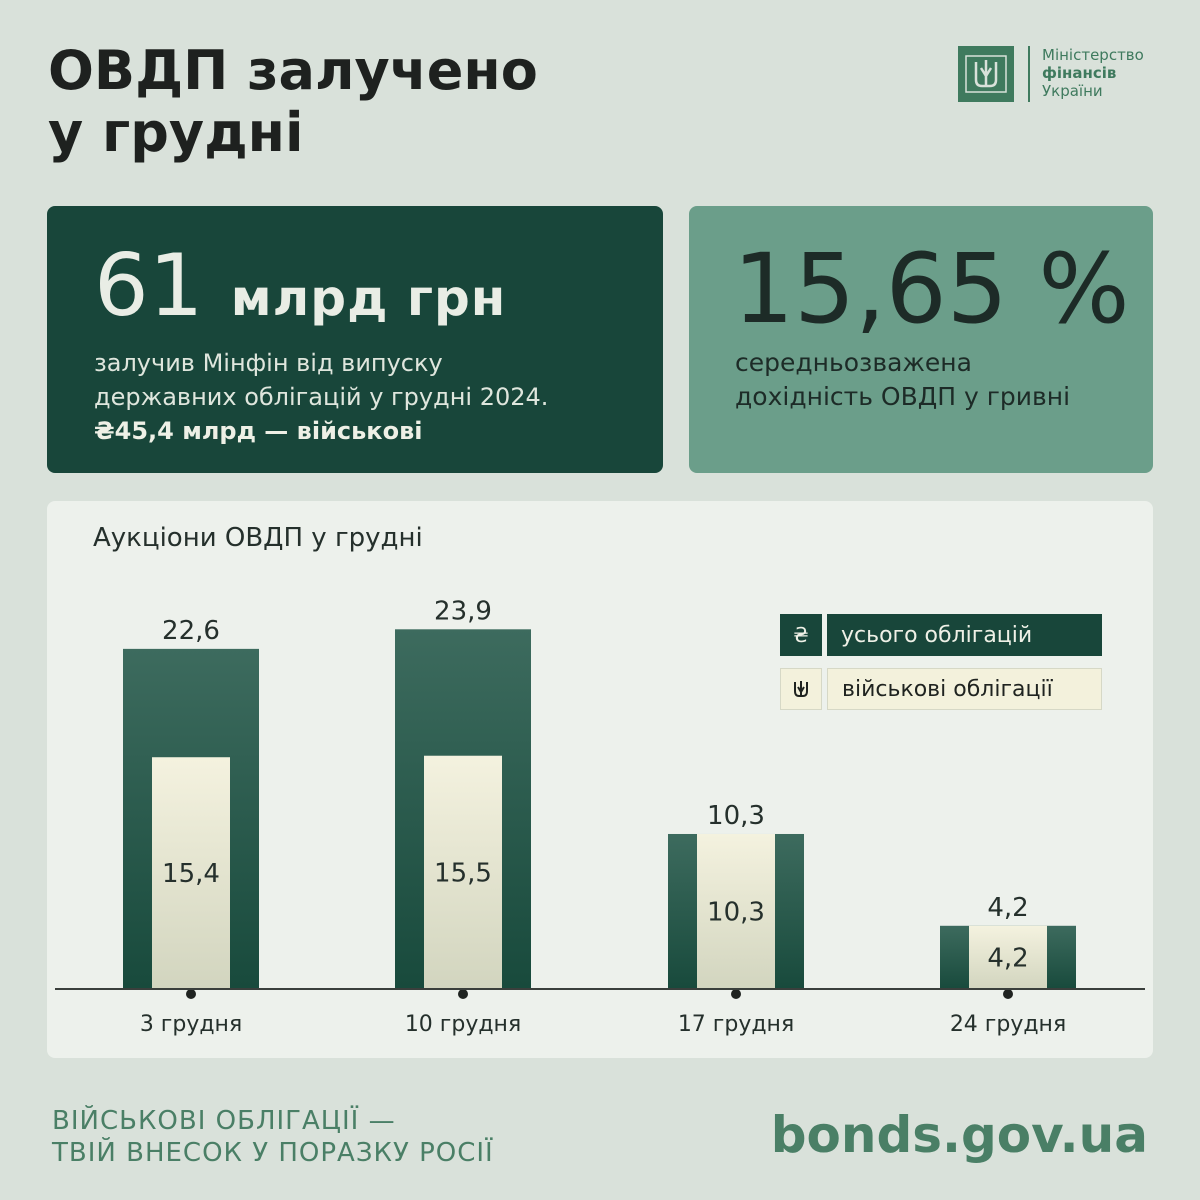 Image resolution: width=1200 pixels, height=1200 pixels. I want to click on legend-label-military: військові облігації, so click(964, 689).